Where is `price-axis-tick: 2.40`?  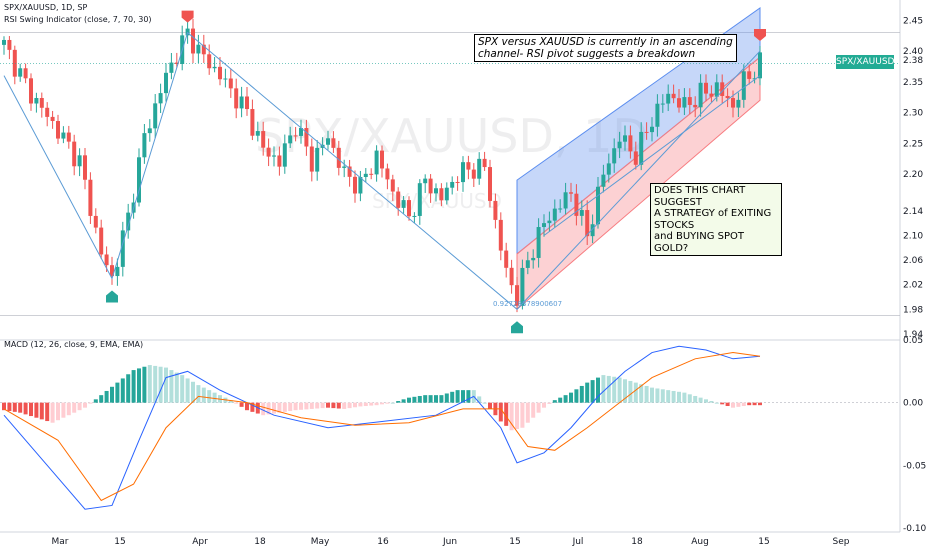
price-axis-tick: 2.40 is located at coordinates (913, 52).